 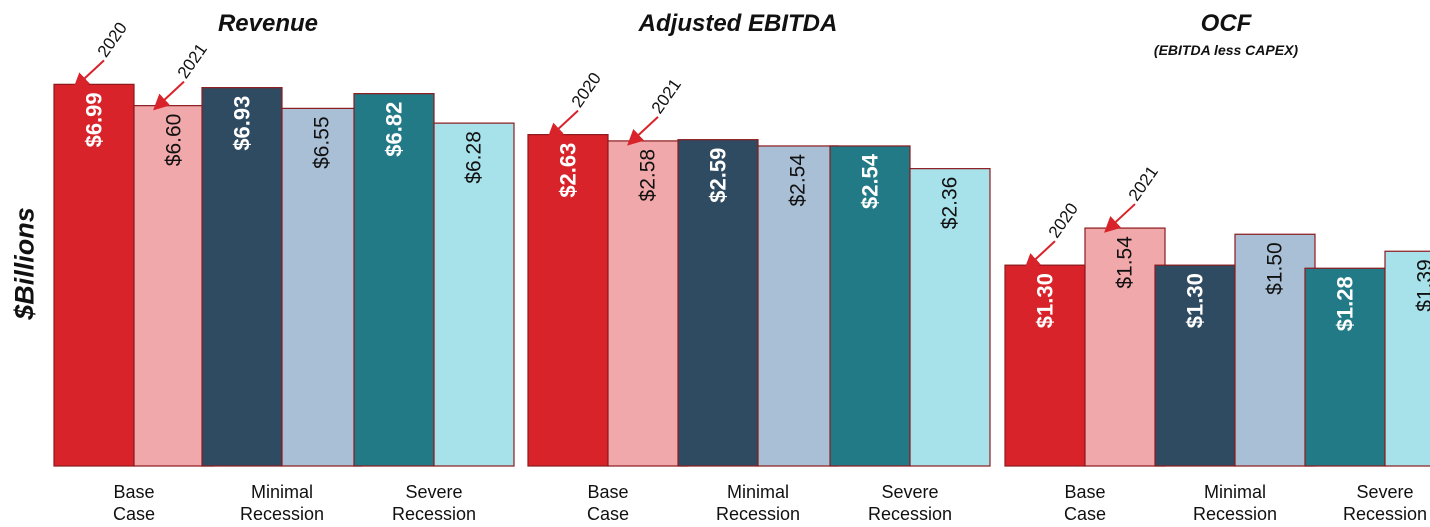 I want to click on data-label: $6.28, so click(x=474, y=157).